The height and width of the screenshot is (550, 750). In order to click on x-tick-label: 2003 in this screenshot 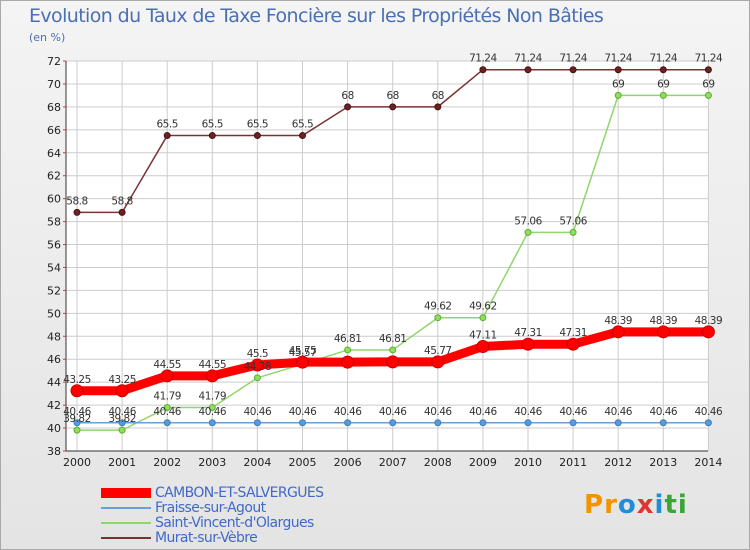, I will do `click(212, 462)`.